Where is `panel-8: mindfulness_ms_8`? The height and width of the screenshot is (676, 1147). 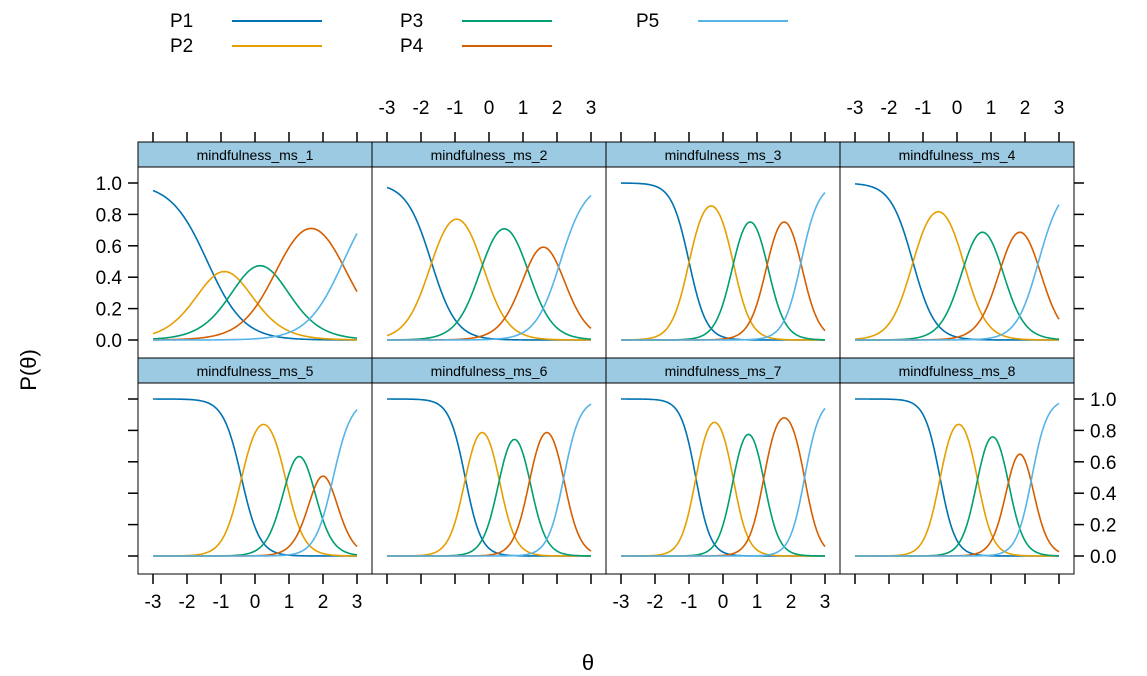 panel-8: mindfulness_ms_8 is located at coordinates (957, 466).